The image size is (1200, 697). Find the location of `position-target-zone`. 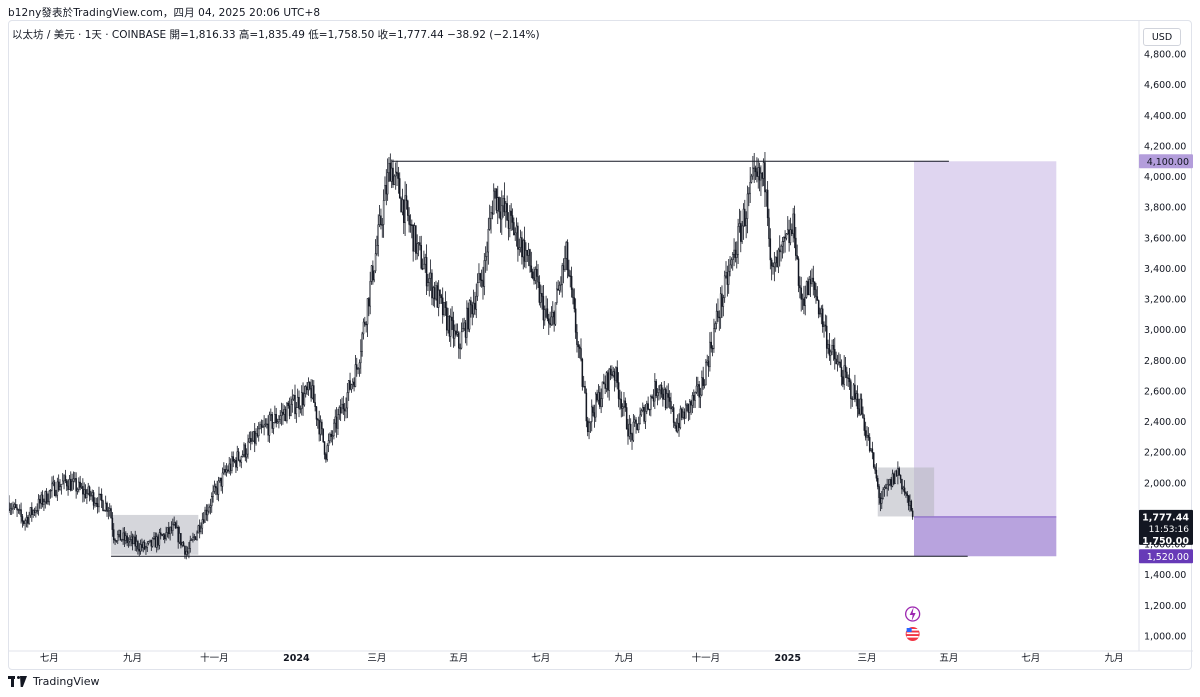

position-target-zone is located at coordinates (985, 339).